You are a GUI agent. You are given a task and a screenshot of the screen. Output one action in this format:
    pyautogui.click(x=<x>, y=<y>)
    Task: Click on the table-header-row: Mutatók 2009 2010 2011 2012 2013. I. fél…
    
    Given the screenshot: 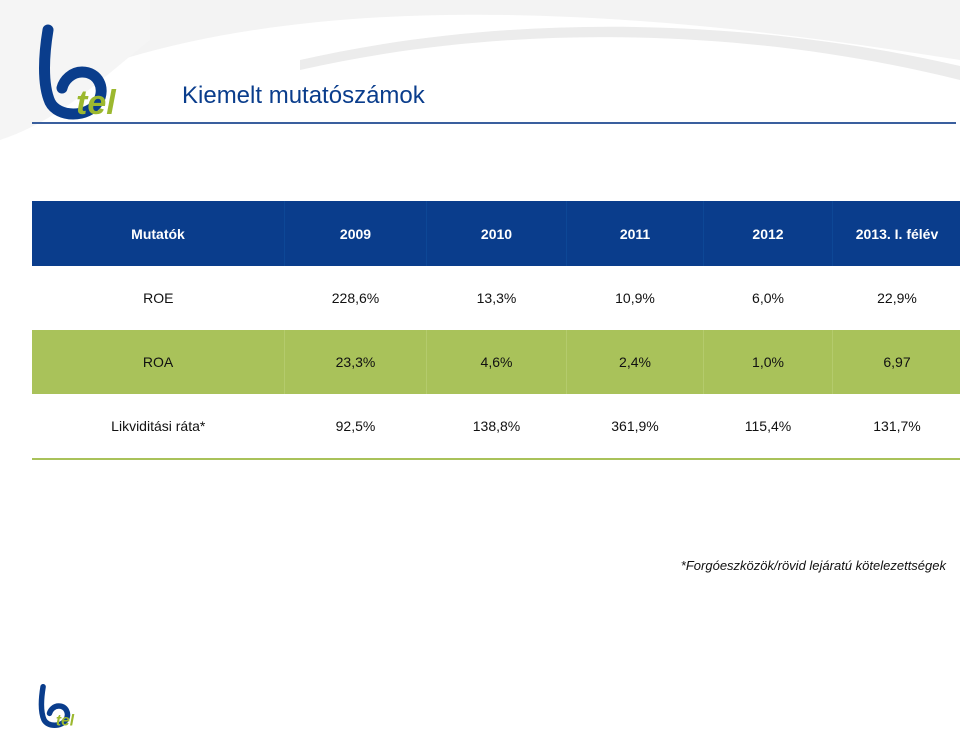 What is the action you would take?
    pyautogui.click(x=496, y=233)
    